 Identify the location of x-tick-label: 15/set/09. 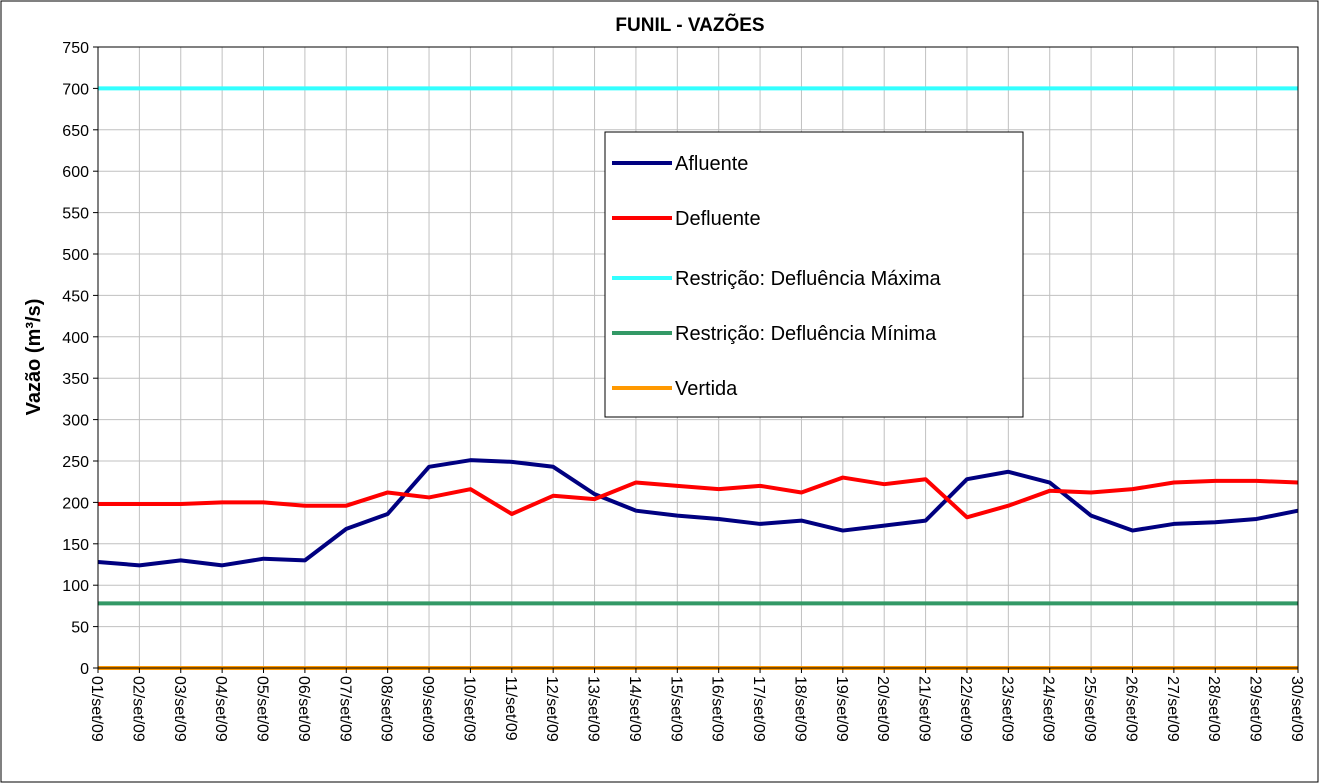
(675, 709).